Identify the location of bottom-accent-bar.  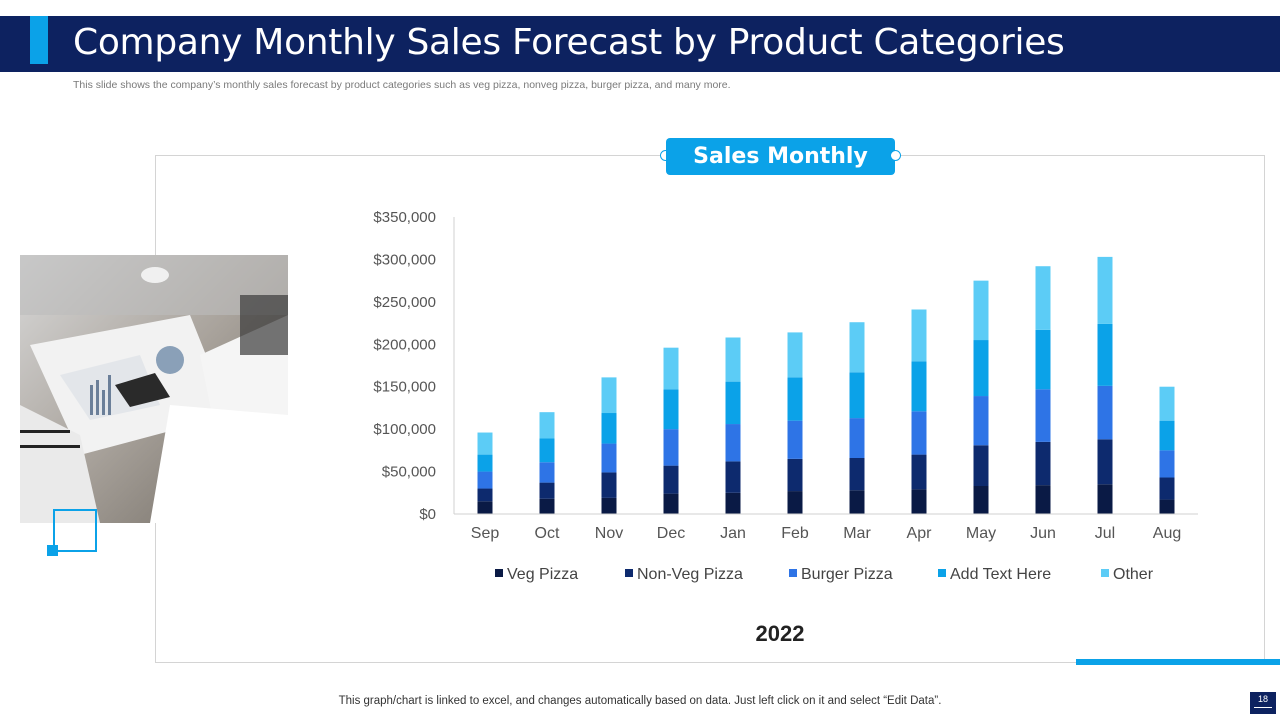
(1178, 662).